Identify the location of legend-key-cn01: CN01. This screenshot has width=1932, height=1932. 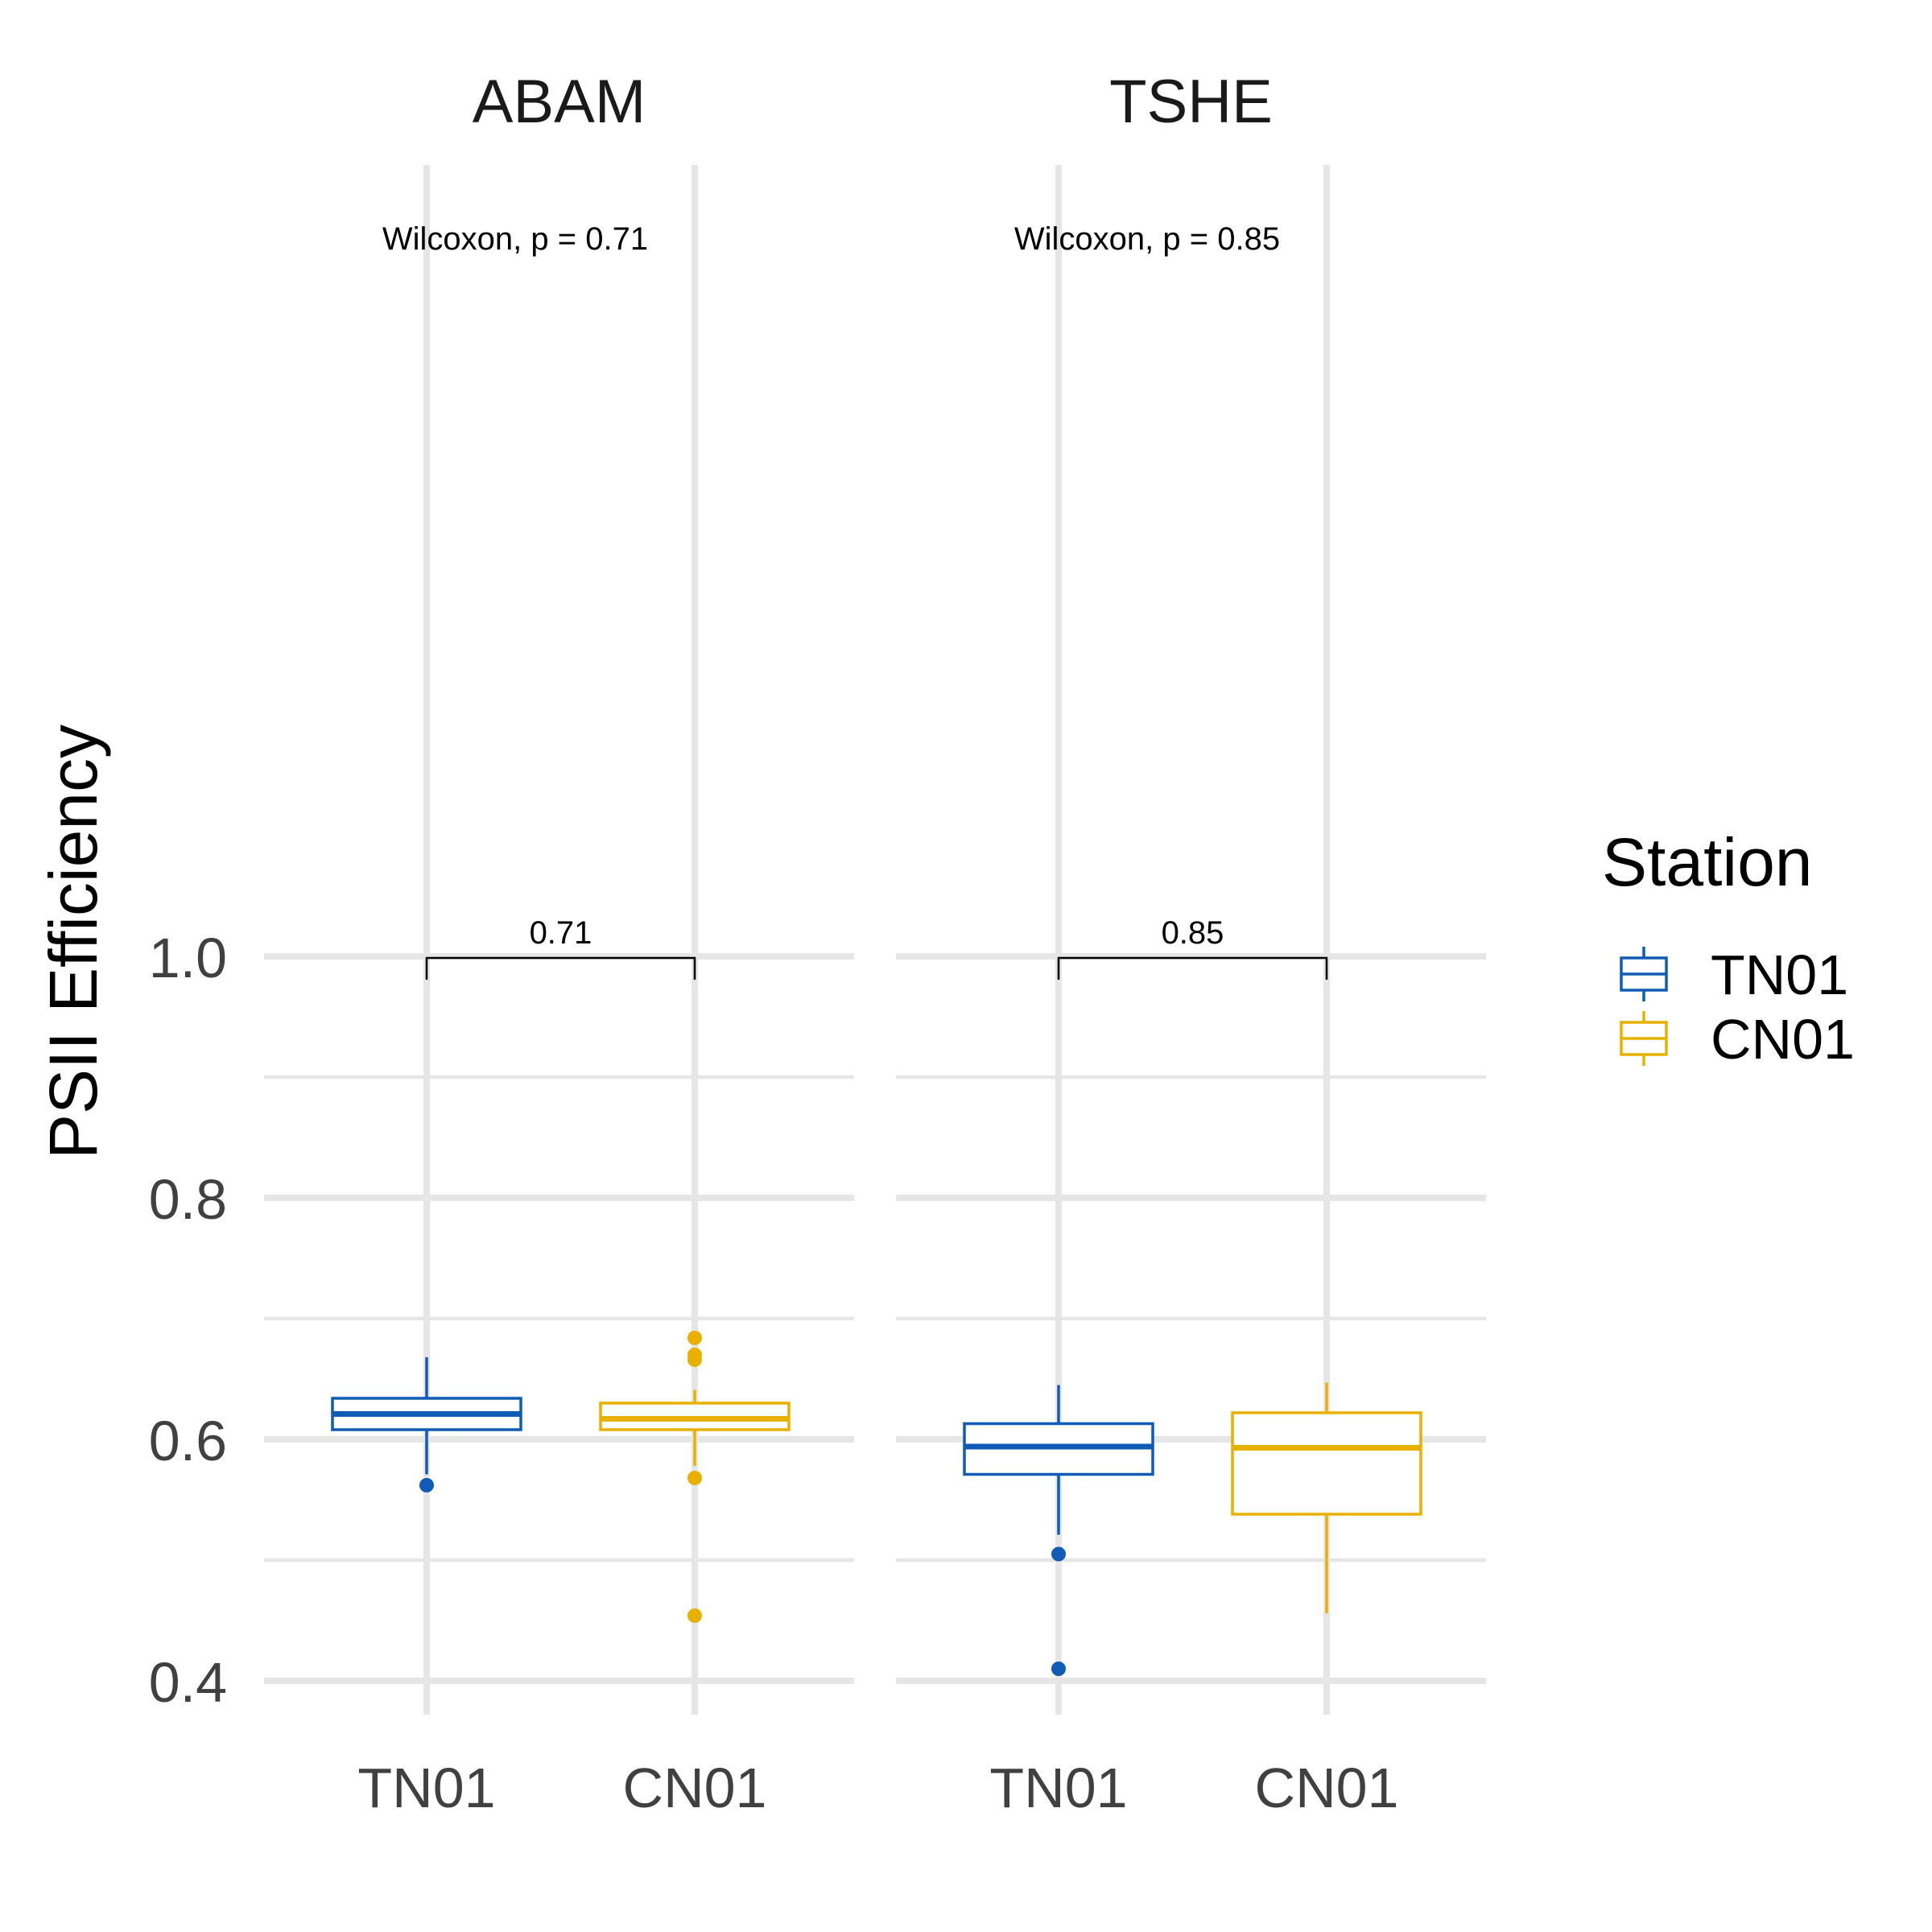
(1737, 1039).